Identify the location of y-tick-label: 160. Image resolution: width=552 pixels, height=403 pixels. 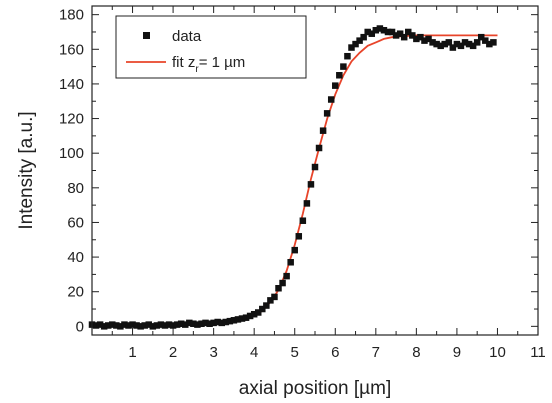
(71, 49).